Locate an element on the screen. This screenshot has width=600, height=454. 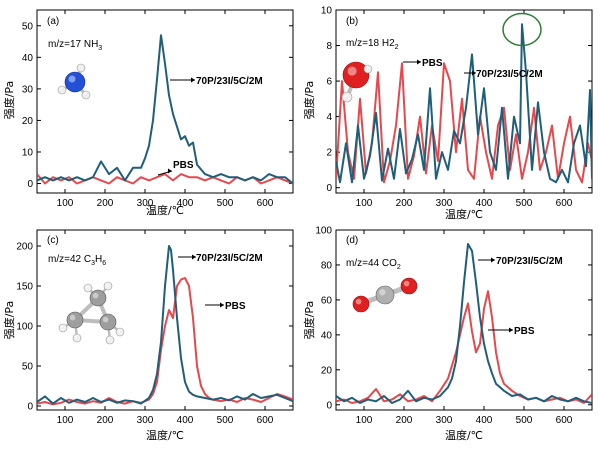
species-label: m/z=44 CO2 is located at coordinates (373, 264).